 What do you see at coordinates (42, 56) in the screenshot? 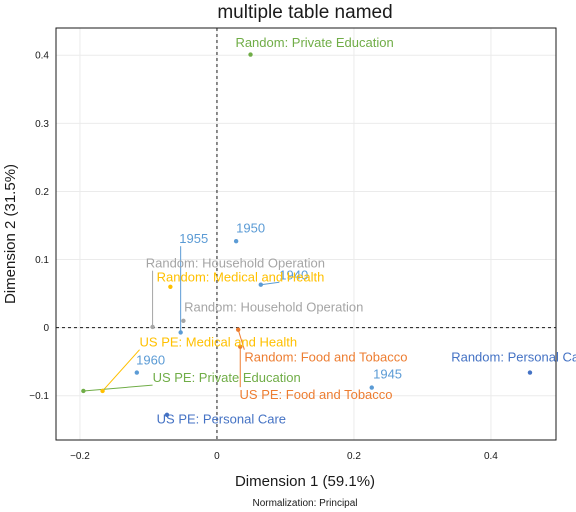
I see `y-tick-label: 0.4` at bounding box center [42, 56].